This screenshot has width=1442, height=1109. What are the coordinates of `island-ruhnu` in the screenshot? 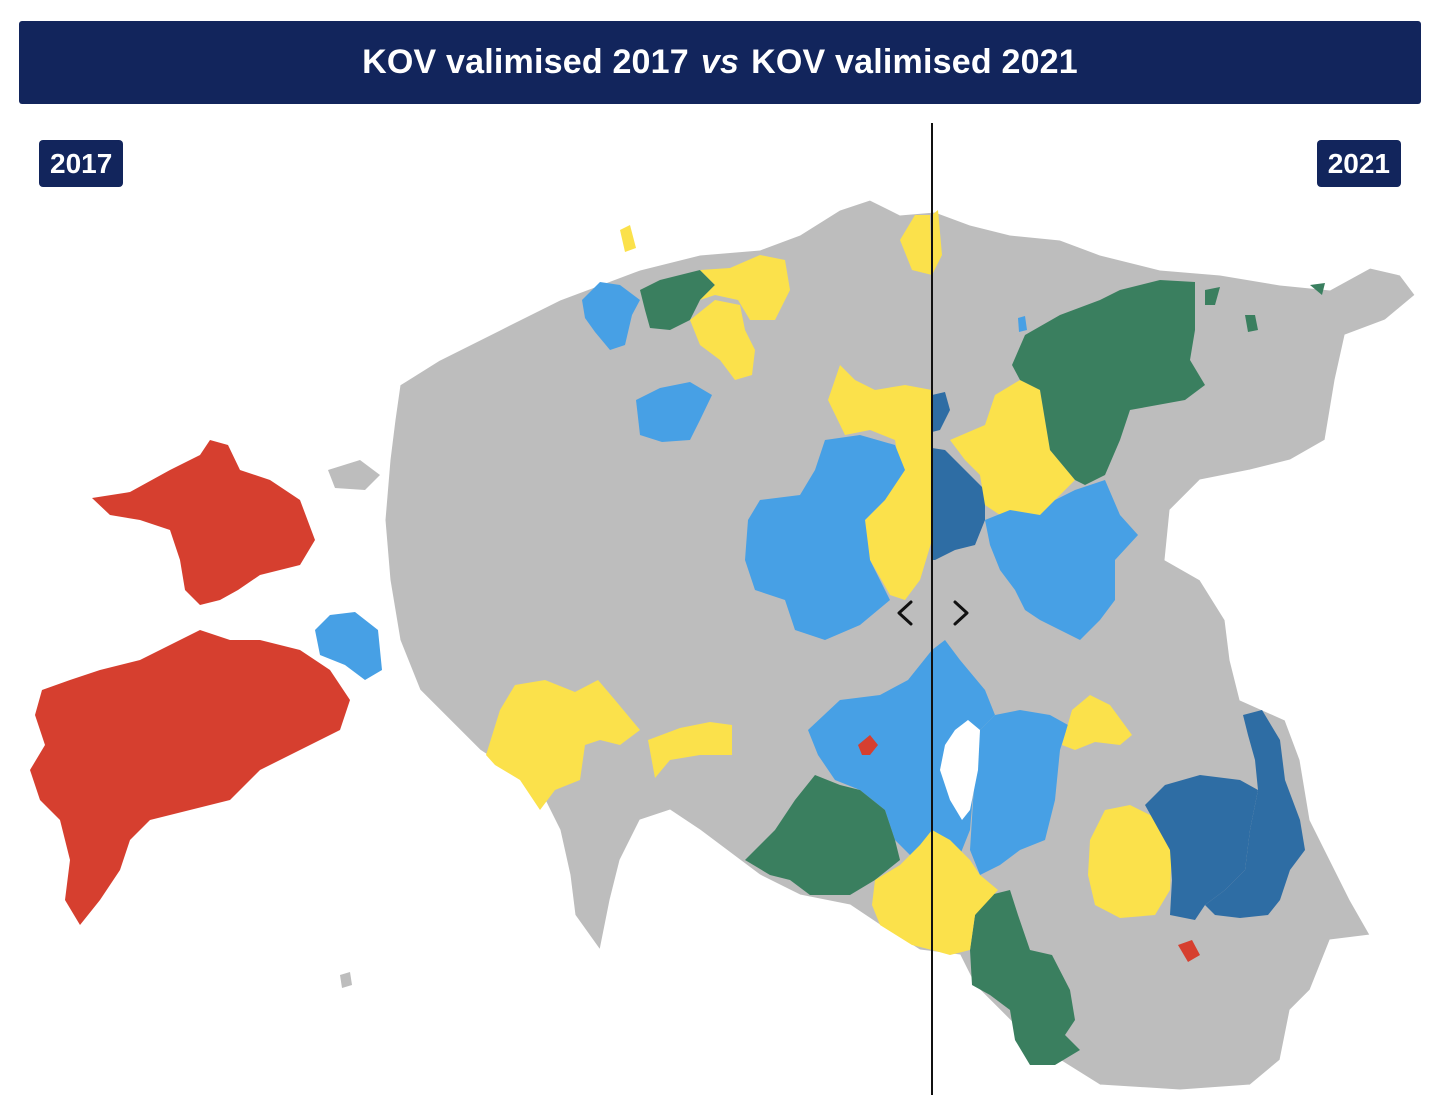 It's located at (346, 980).